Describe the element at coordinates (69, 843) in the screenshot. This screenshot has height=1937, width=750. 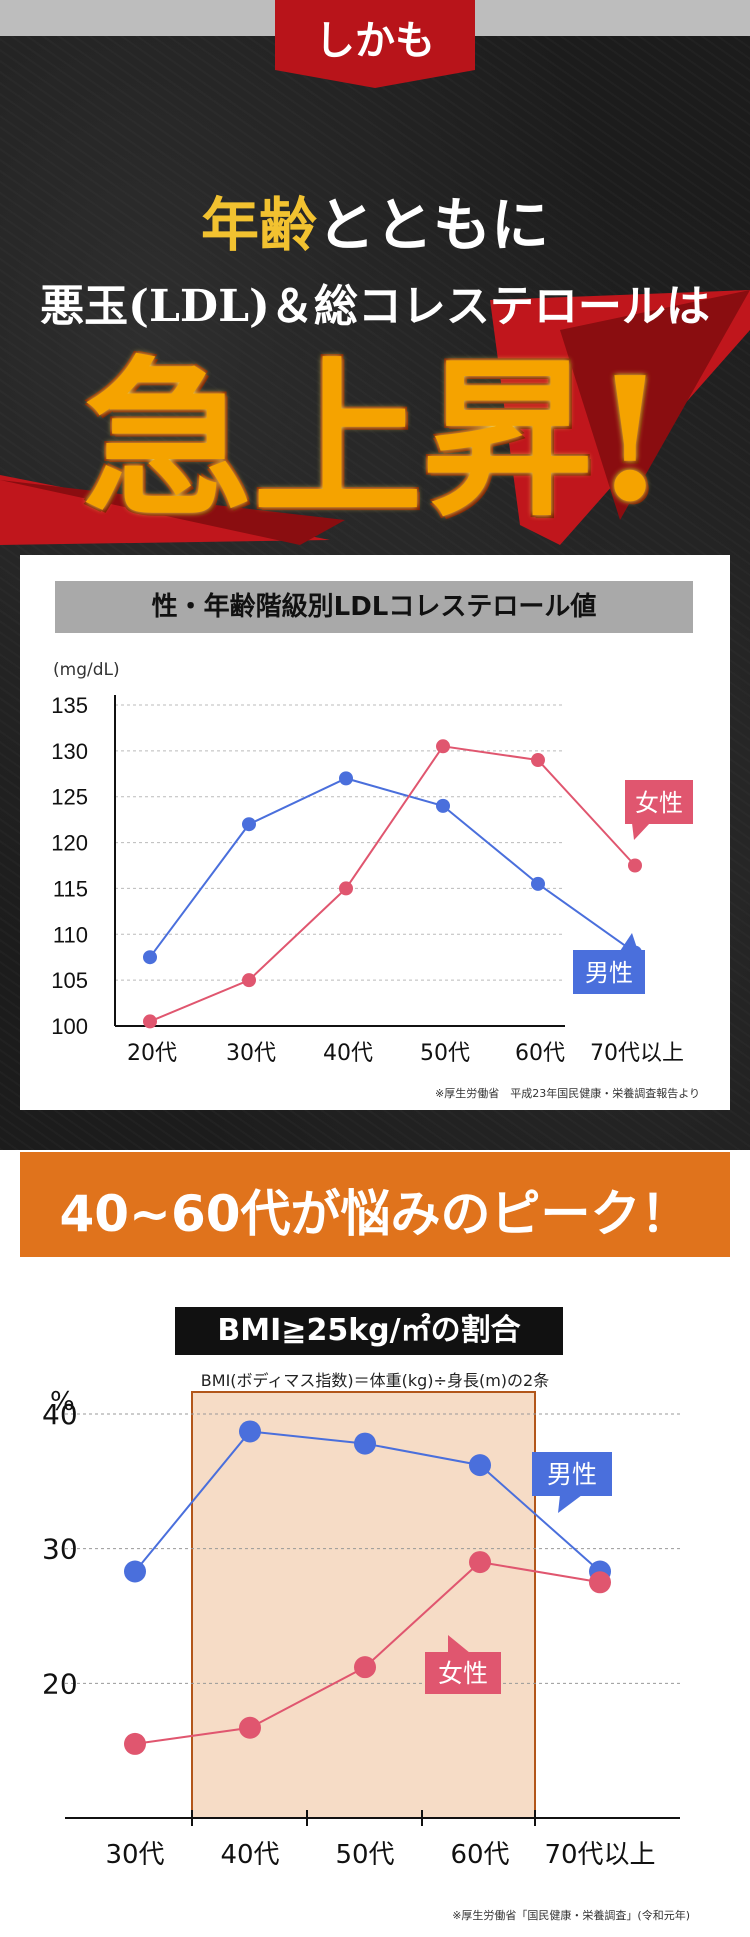
I see `ldl-y-tick: 120` at that location.